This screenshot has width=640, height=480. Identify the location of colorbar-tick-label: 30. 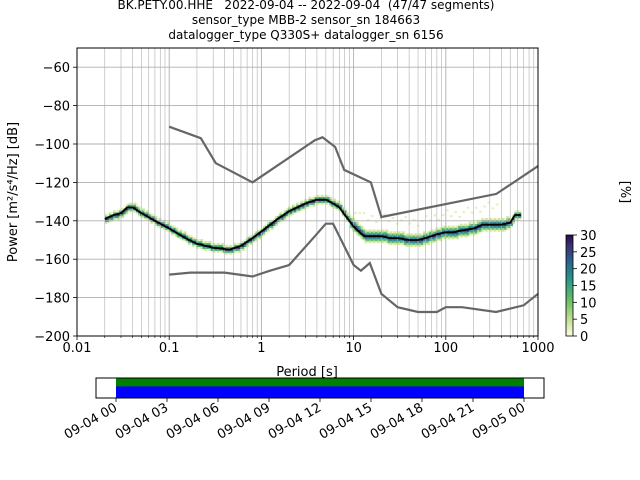
(588, 236).